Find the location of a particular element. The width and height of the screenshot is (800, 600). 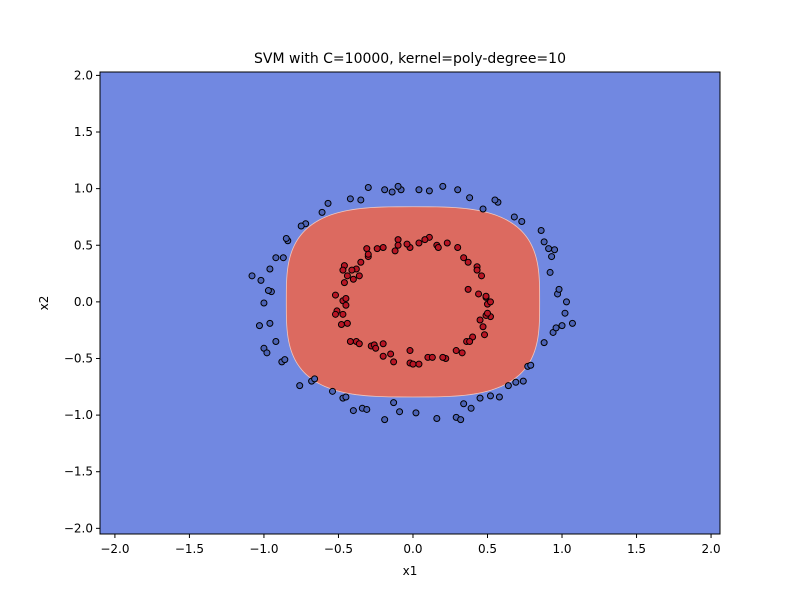

x-tick-label: 2.0 is located at coordinates (711, 549).